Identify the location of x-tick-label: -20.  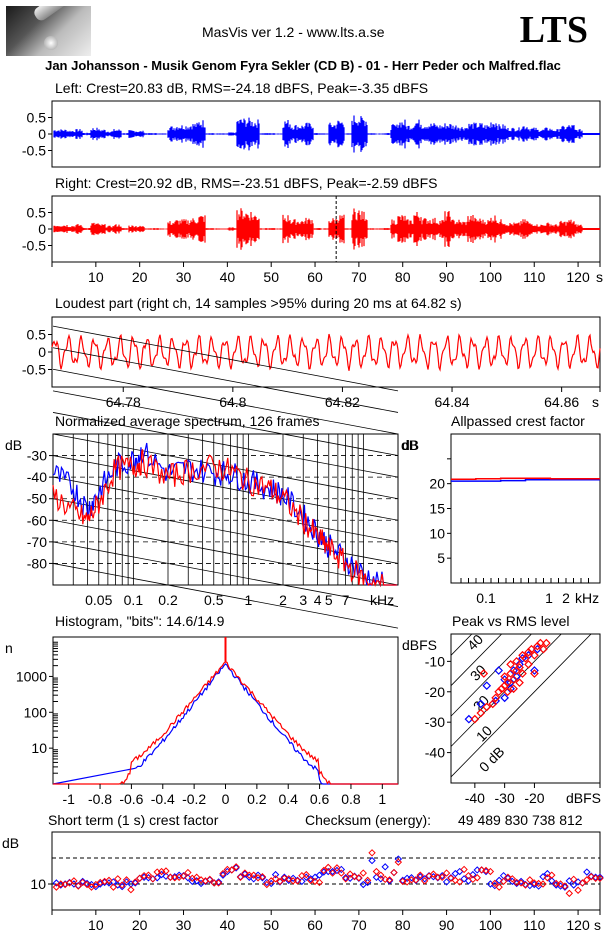
(534, 798).